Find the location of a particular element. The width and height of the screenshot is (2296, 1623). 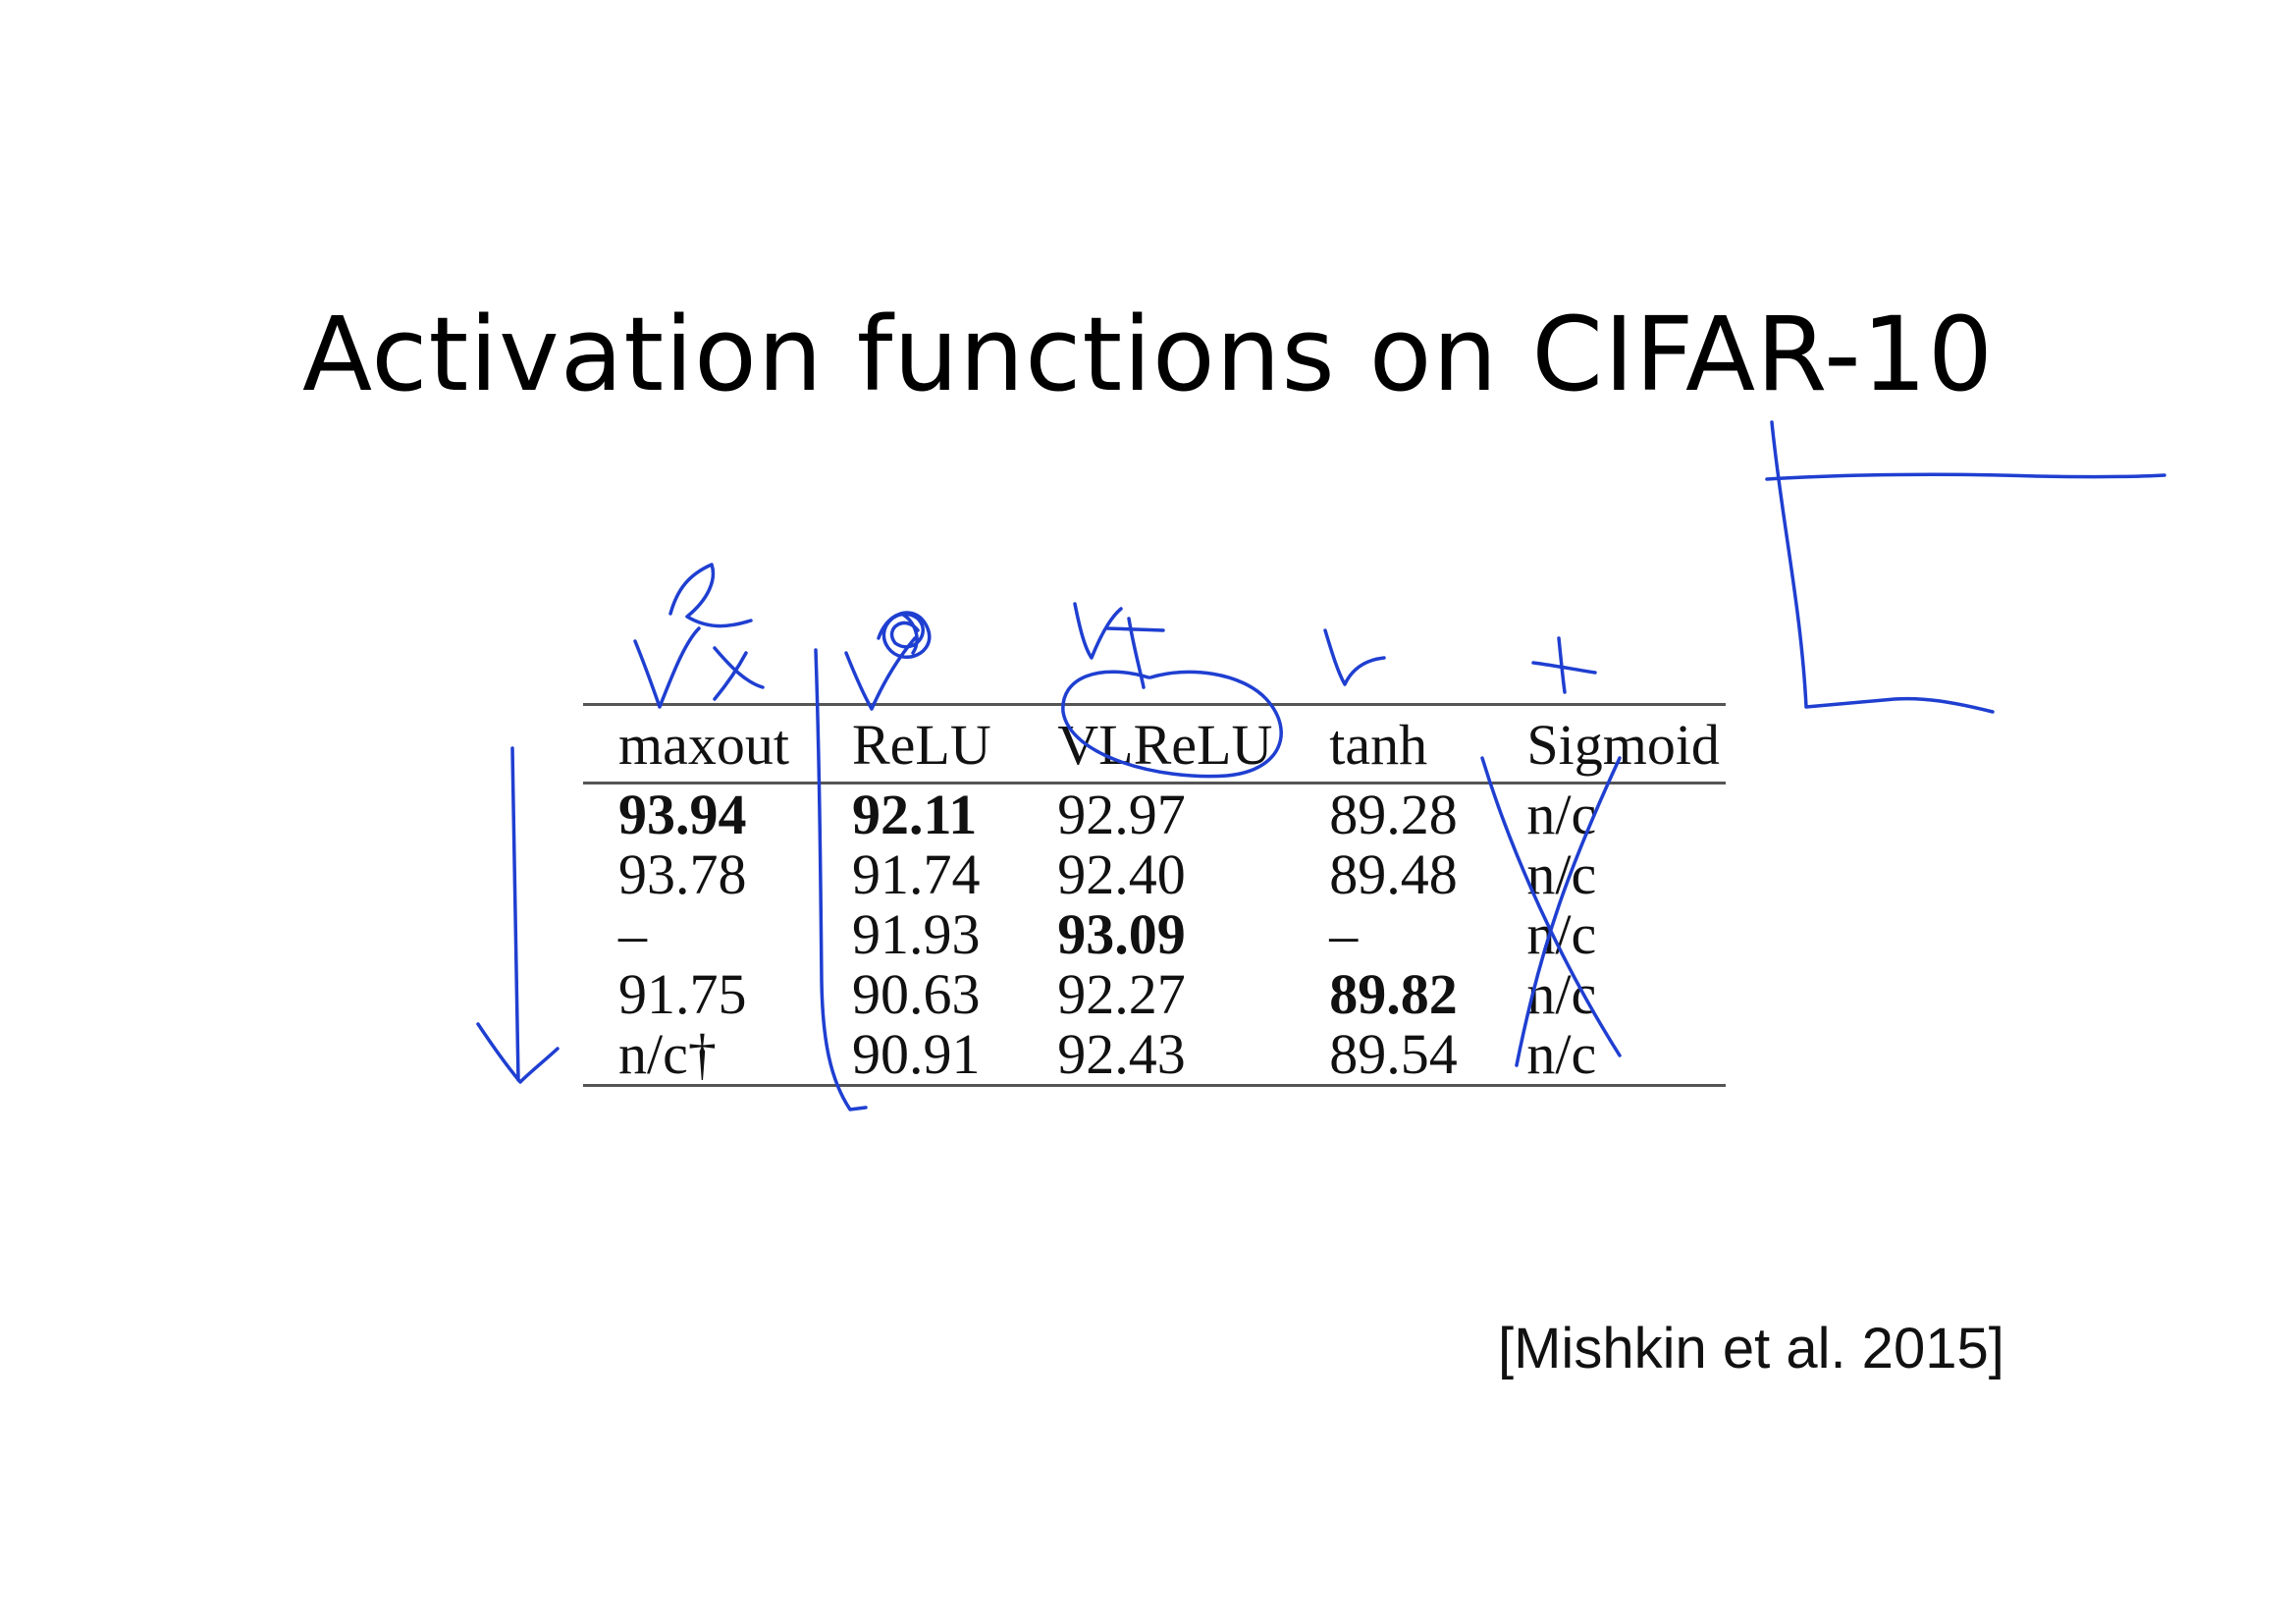

table-cell: 90.63 is located at coordinates (916, 994).